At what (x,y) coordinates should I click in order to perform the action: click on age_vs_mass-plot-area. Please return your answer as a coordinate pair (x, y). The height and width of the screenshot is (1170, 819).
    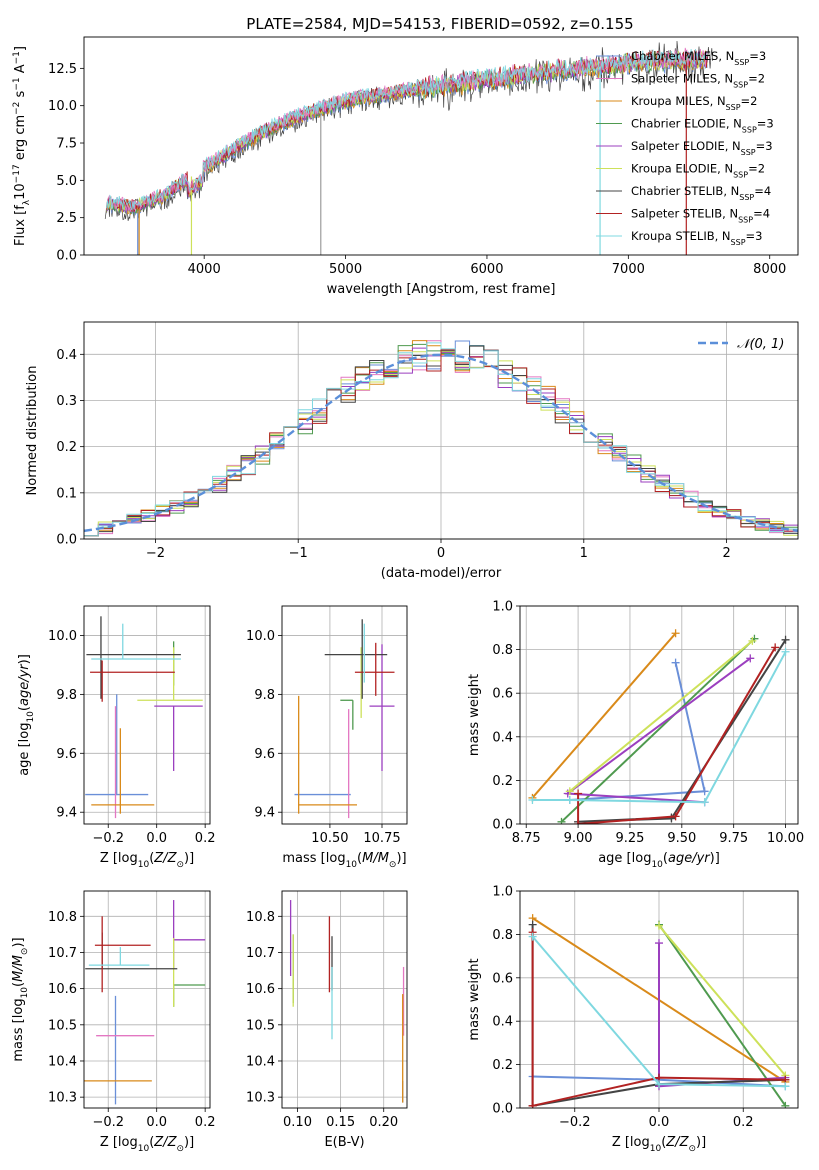
    Looking at the image, I should click on (344, 719).